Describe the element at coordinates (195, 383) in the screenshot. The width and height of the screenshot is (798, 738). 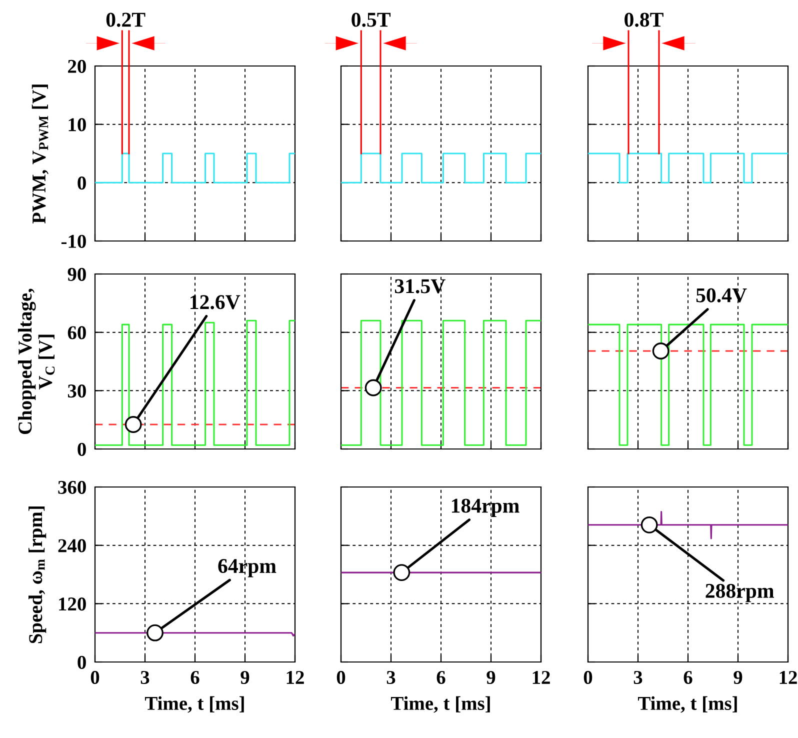
I see `line-series` at that location.